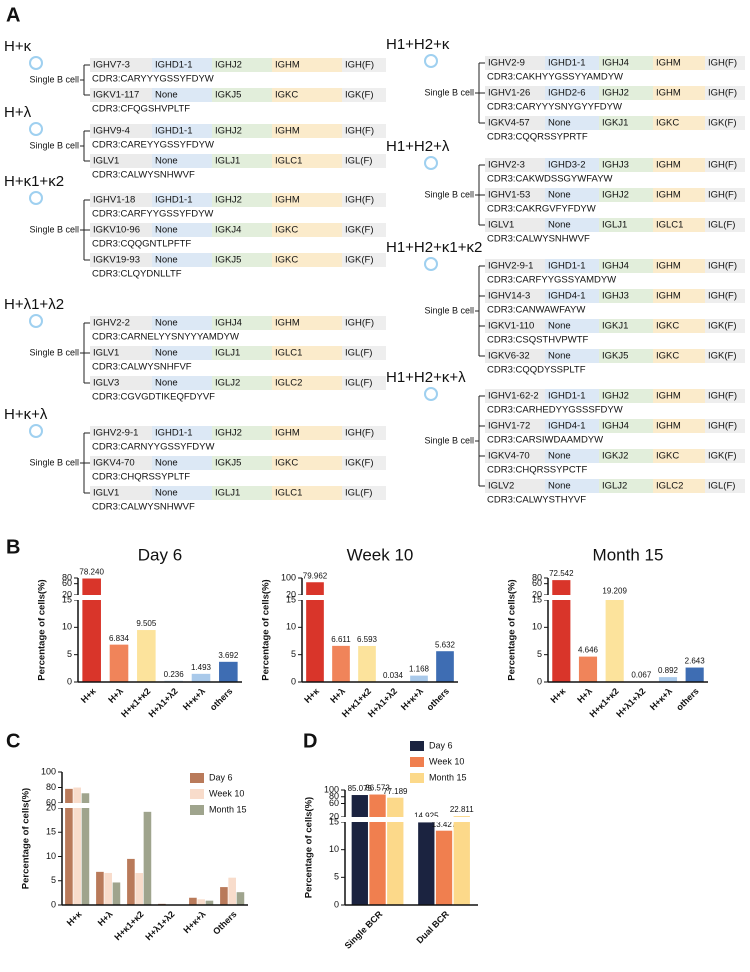 The image size is (750, 972). I want to click on segment-label: IGKV1-110, so click(511, 326).